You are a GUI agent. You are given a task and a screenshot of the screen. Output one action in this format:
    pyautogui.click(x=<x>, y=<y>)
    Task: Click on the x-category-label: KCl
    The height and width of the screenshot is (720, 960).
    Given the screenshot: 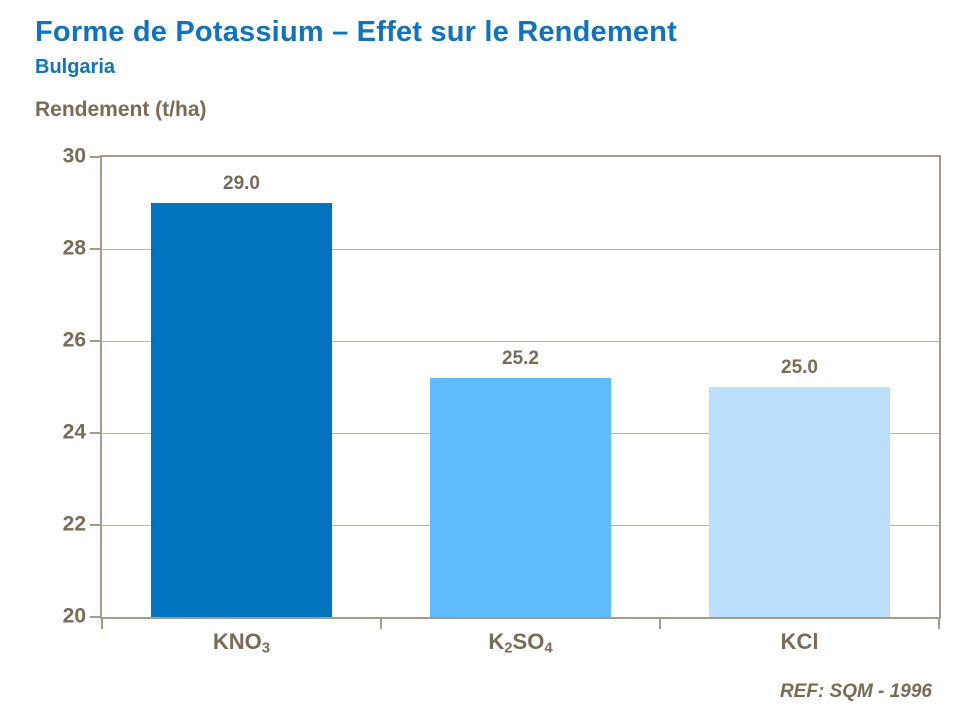 What is the action you would take?
    pyautogui.click(x=799, y=641)
    